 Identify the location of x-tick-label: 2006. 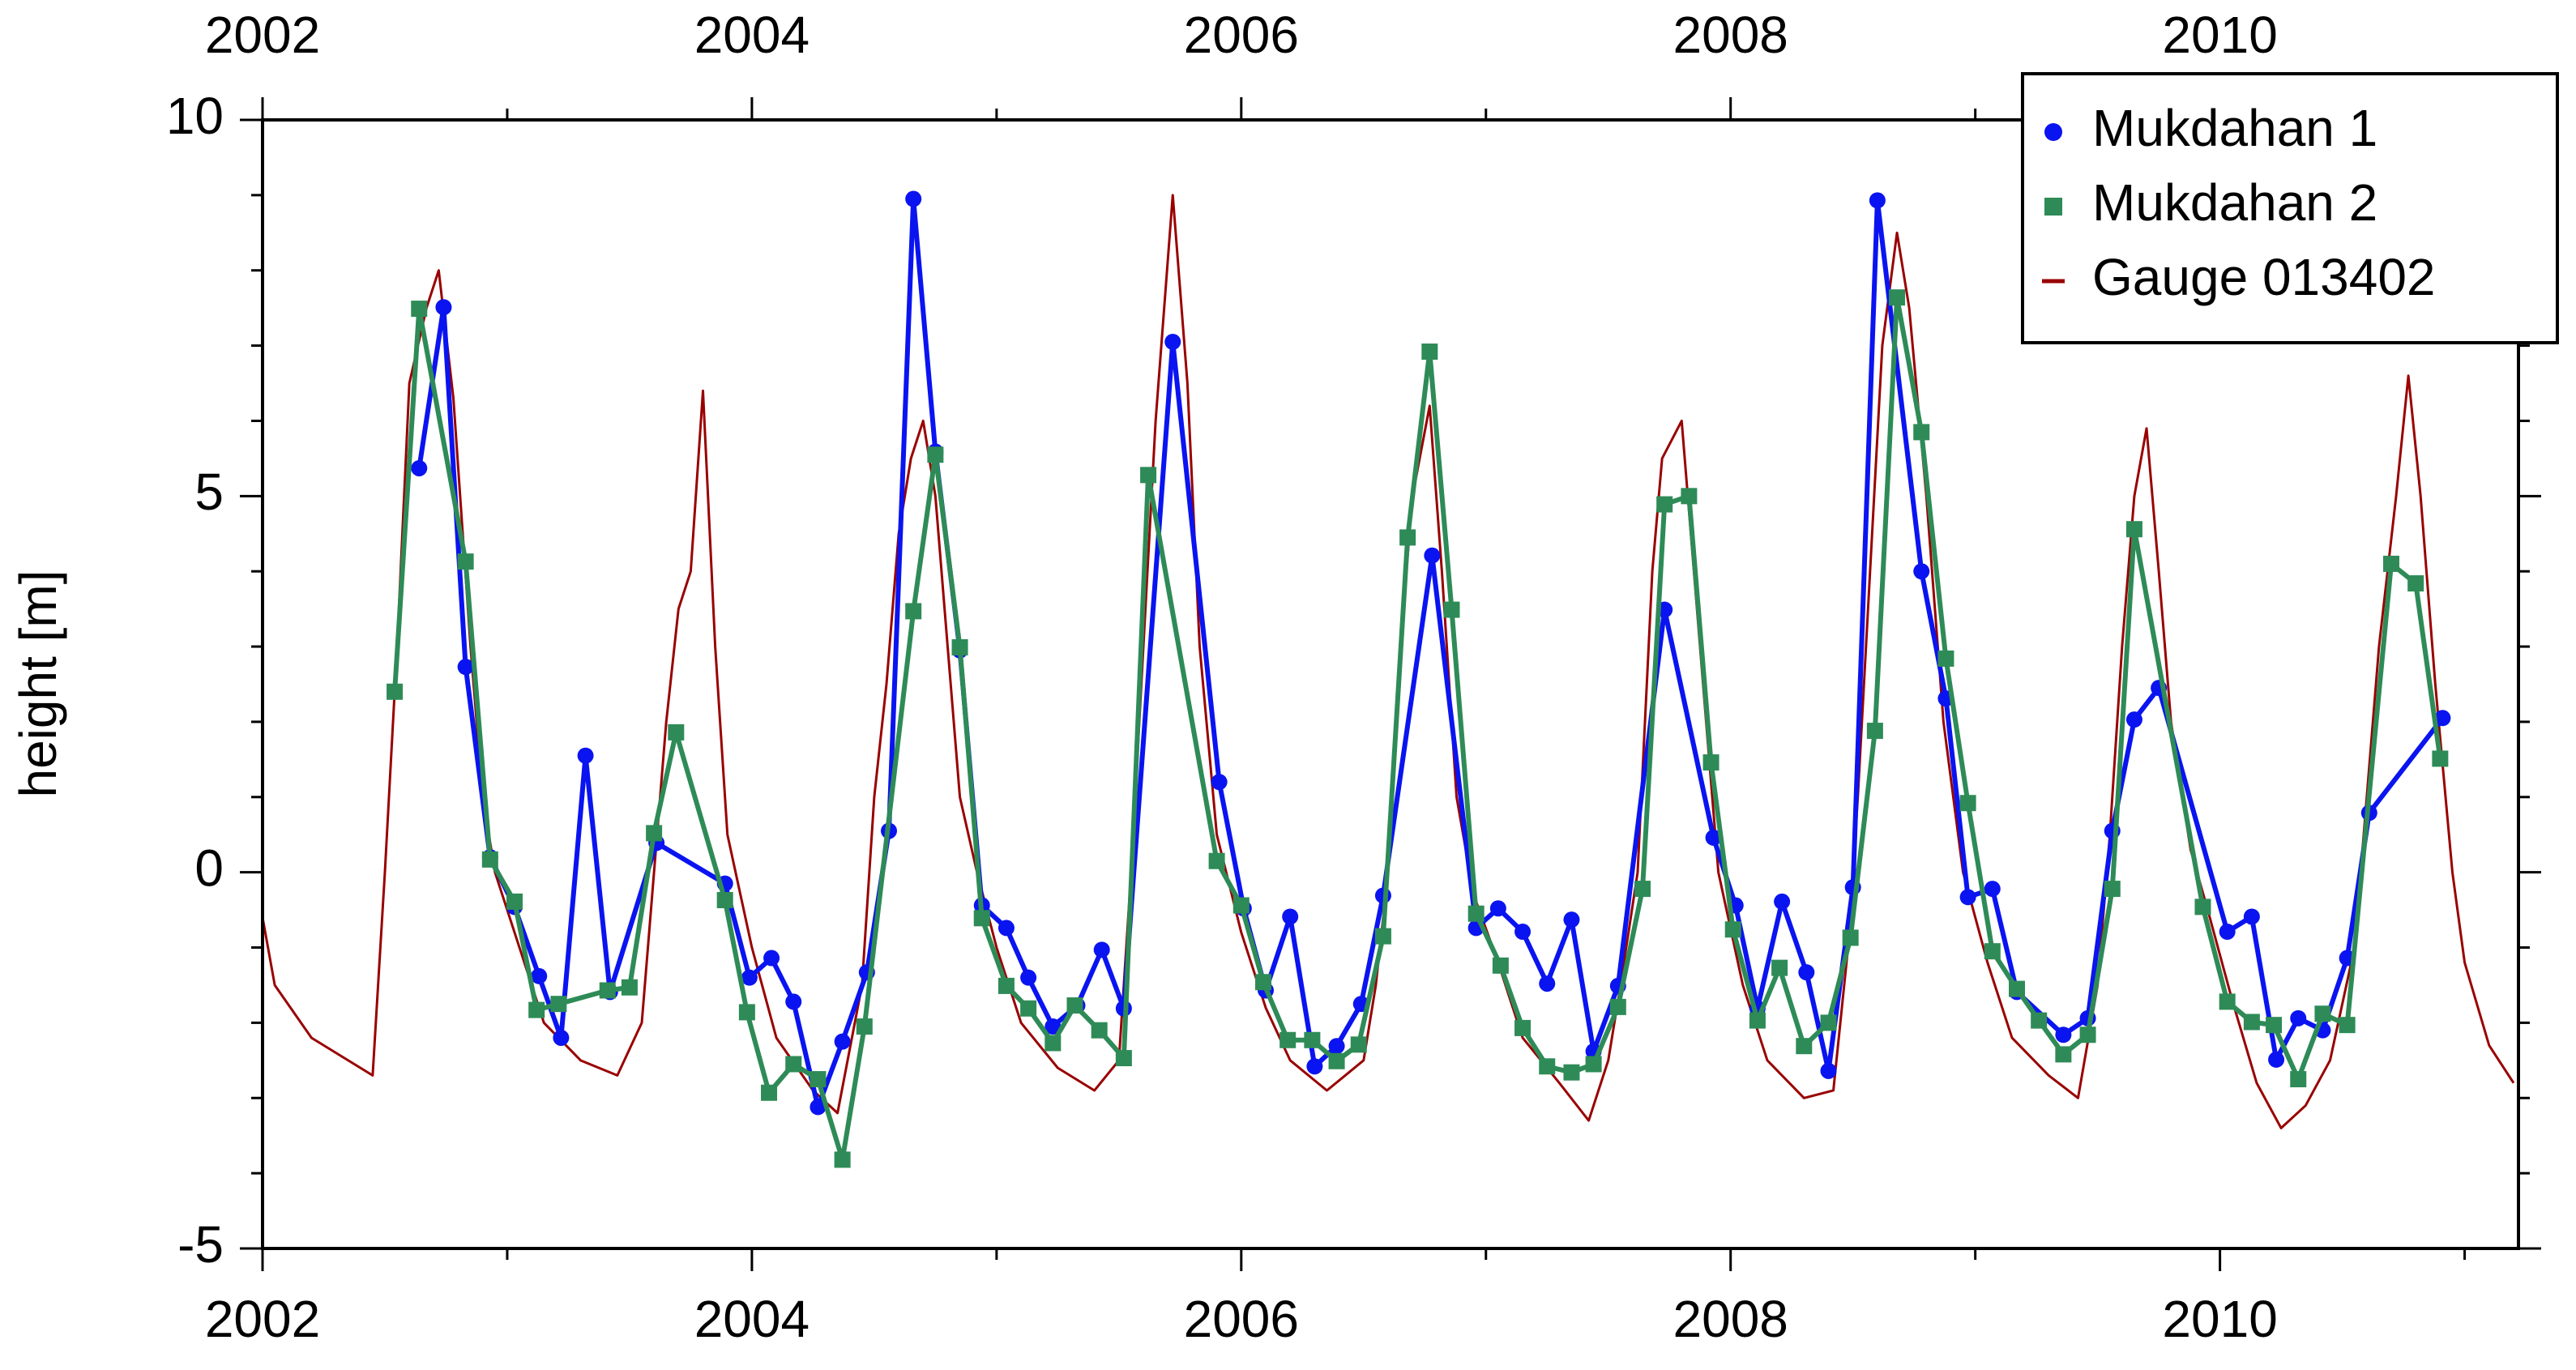
(1241, 1319).